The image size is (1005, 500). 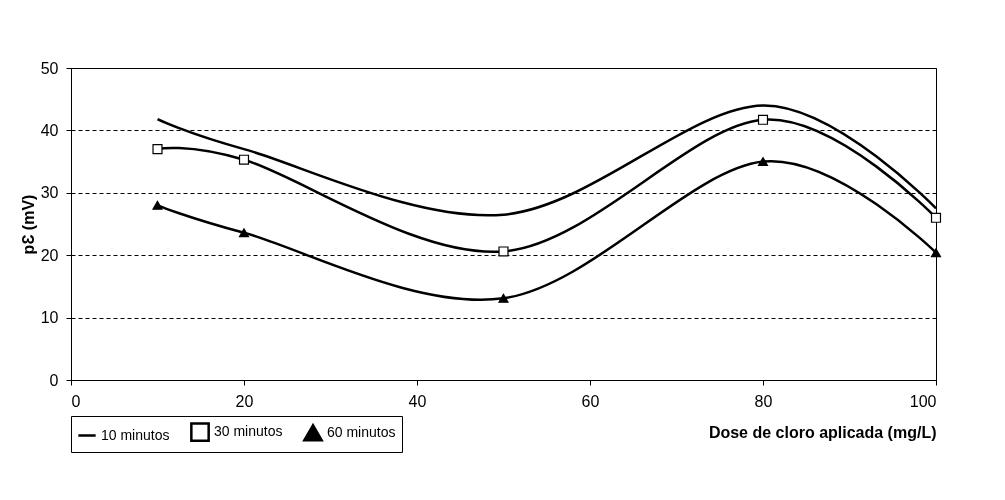 What do you see at coordinates (763, 401) in the screenshot?
I see `x-tick-label: 80` at bounding box center [763, 401].